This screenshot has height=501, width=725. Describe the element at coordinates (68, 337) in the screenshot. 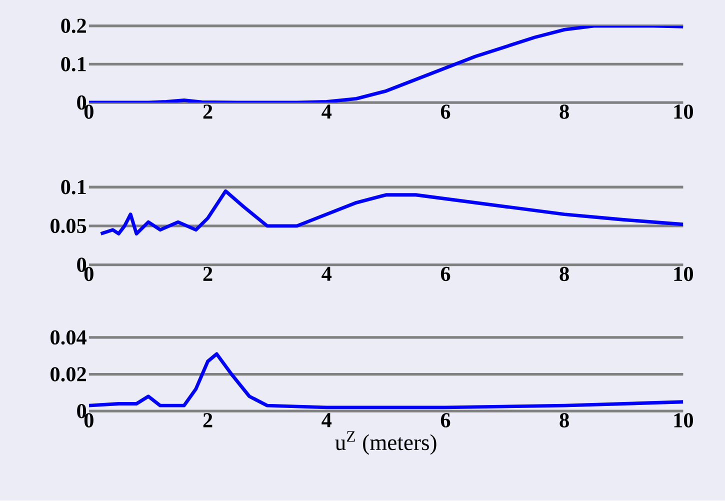

I see `y-tick-label: 0.04` at that location.